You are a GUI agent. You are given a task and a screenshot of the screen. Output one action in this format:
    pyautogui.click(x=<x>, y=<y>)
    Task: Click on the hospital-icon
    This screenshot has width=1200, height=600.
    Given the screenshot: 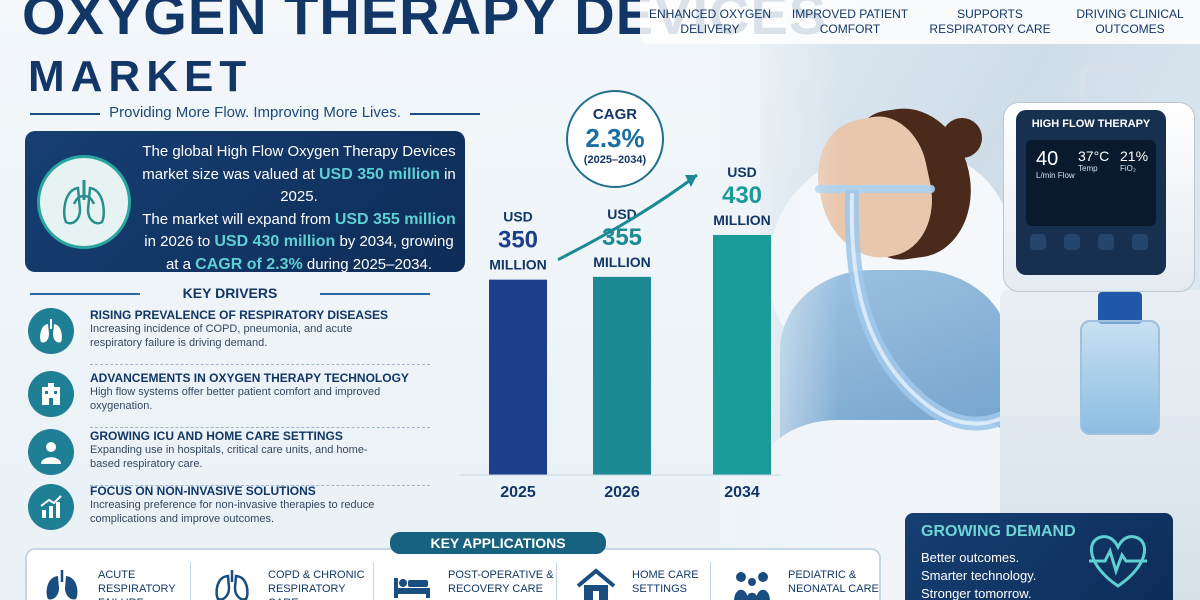 What is the action you would take?
    pyautogui.click(x=51, y=394)
    